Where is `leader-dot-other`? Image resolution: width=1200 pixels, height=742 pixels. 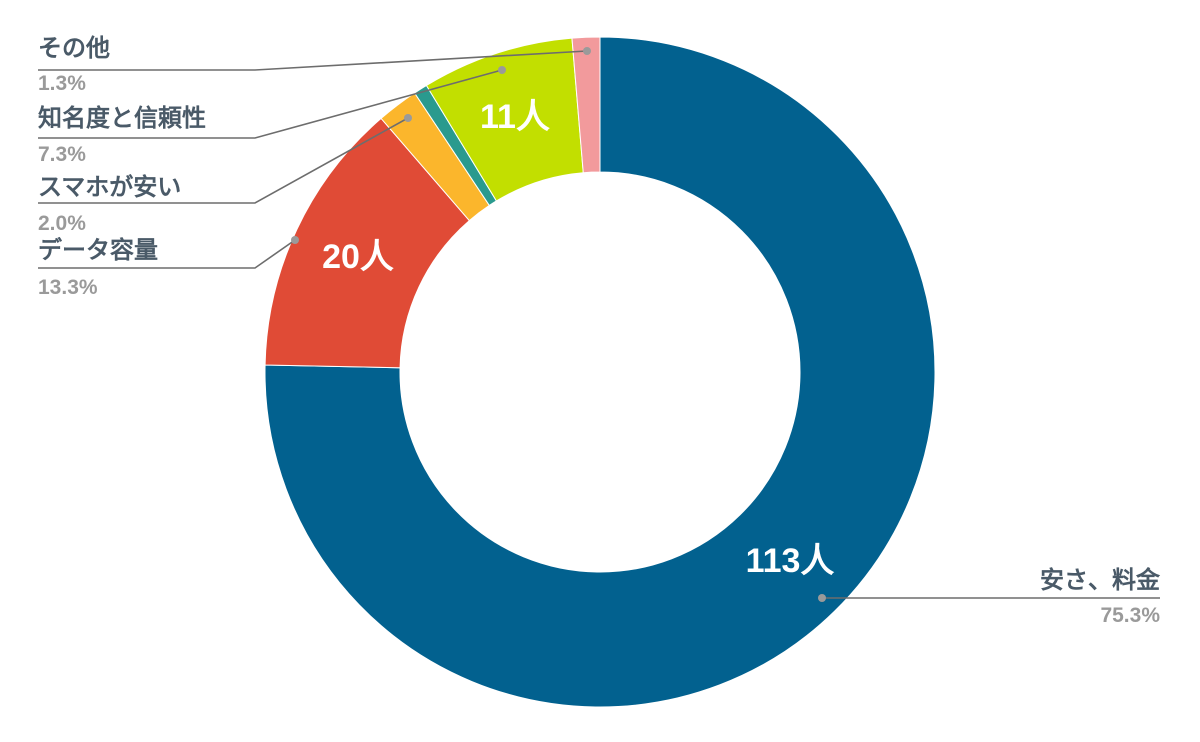 leader-dot-other is located at coordinates (587, 51).